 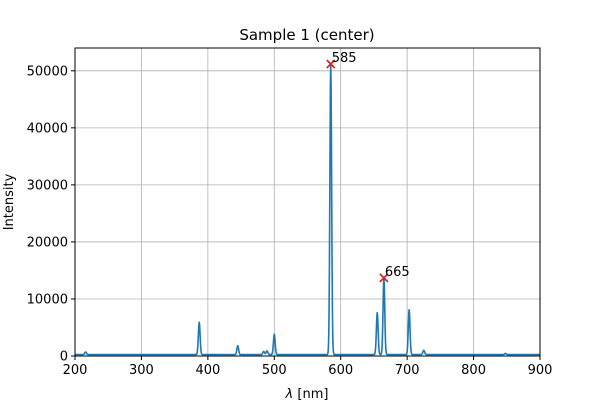 What do you see at coordinates (51, 214) in the screenshot?
I see `y-ticks: 0 10000 20000 30000 40000 50000` at bounding box center [51, 214].